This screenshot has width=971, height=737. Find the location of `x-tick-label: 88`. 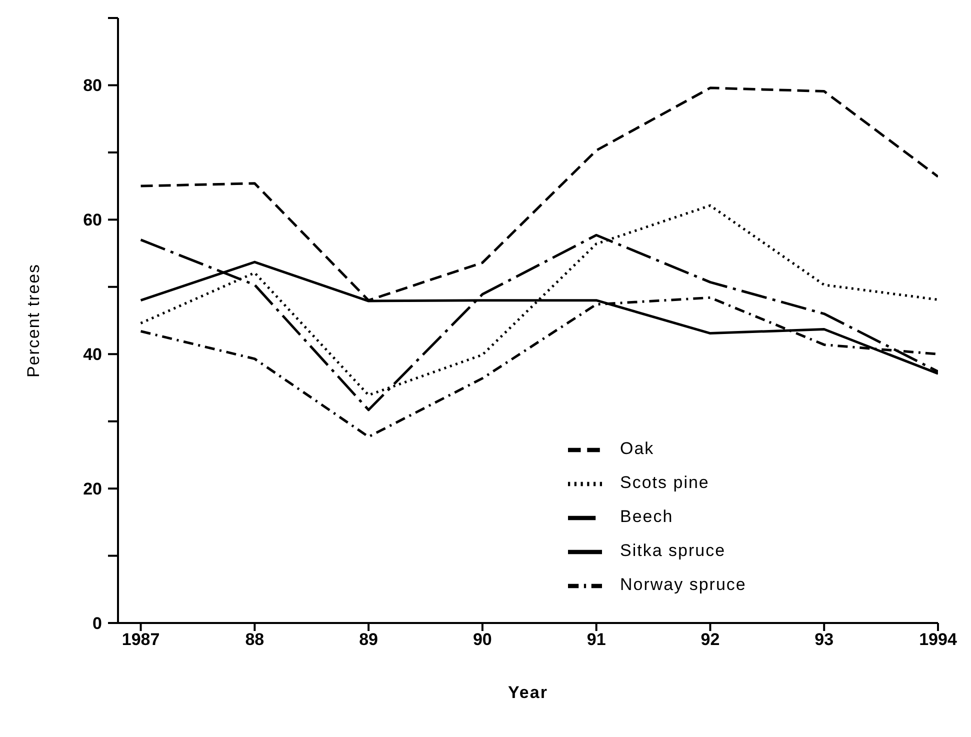

x-tick-label: 88 is located at coordinates (254, 640).